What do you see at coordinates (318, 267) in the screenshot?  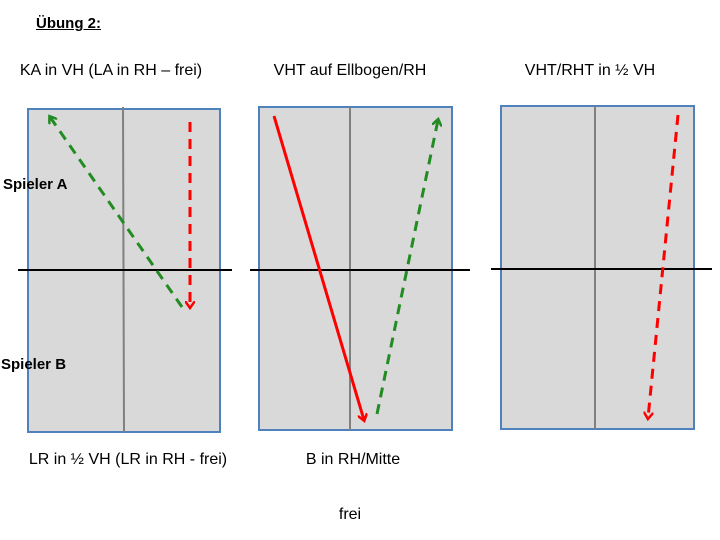 I see `red-solid-arrow-middle` at bounding box center [318, 267].